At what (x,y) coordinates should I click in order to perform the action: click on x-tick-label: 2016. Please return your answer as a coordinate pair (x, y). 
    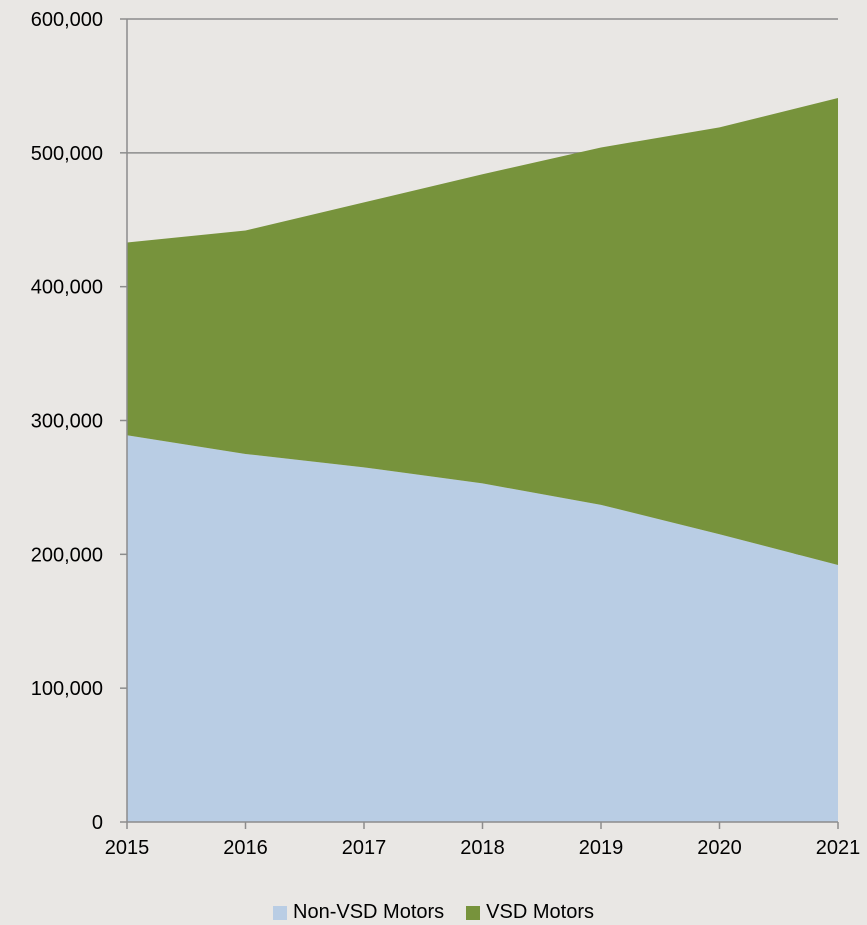
    Looking at the image, I should click on (245, 848).